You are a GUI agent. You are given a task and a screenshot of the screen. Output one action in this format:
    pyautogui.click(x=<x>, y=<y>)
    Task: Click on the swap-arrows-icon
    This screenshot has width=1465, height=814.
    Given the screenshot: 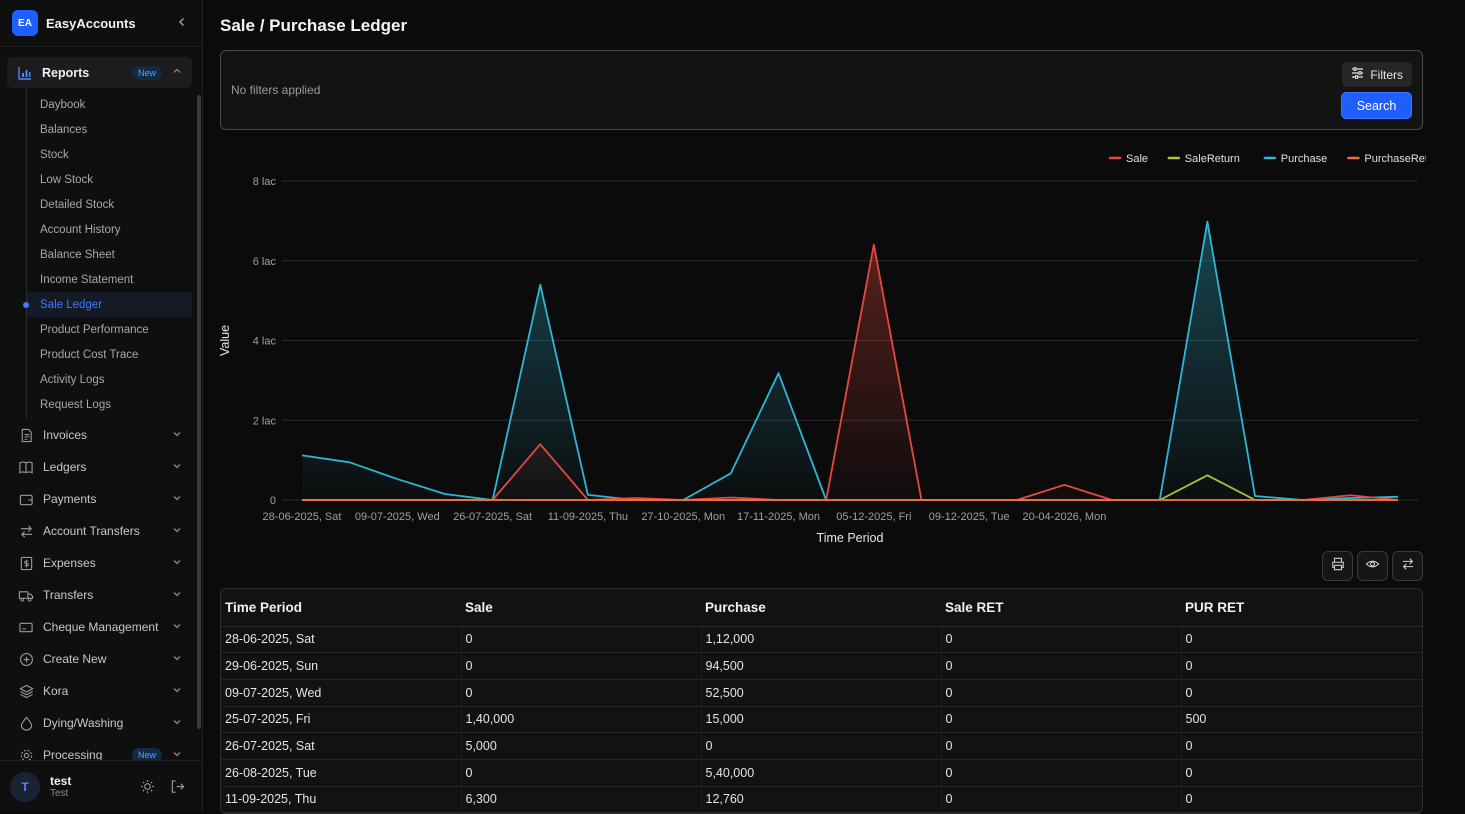 What is the action you would take?
    pyautogui.click(x=1408, y=566)
    